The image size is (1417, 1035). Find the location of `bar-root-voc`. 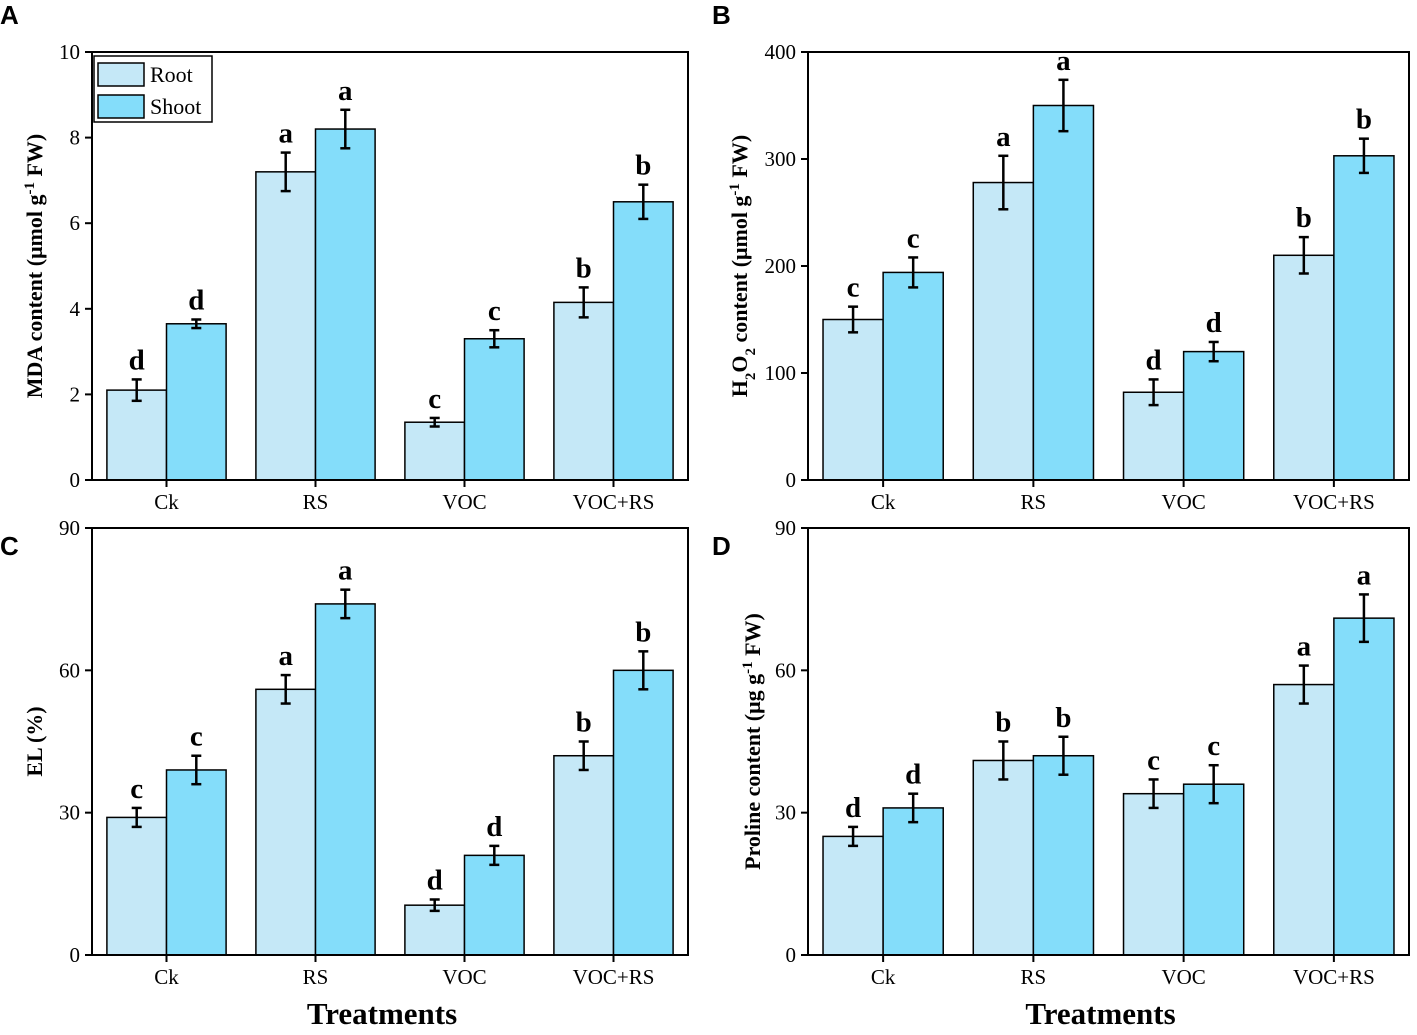

bar-root-voc is located at coordinates (1153, 874).